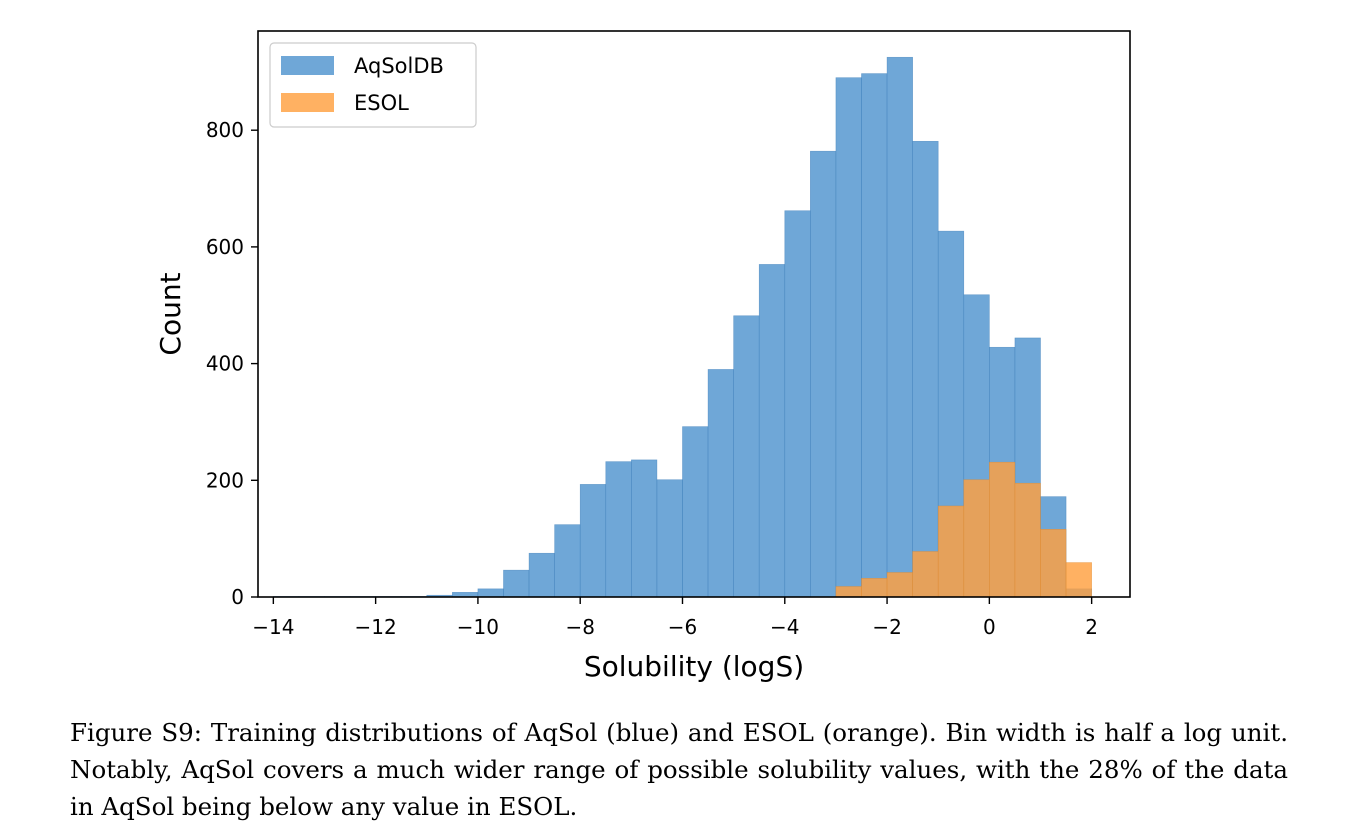 This screenshot has width=1347, height=833. I want to click on x-tick-label: −4, so click(784, 627).